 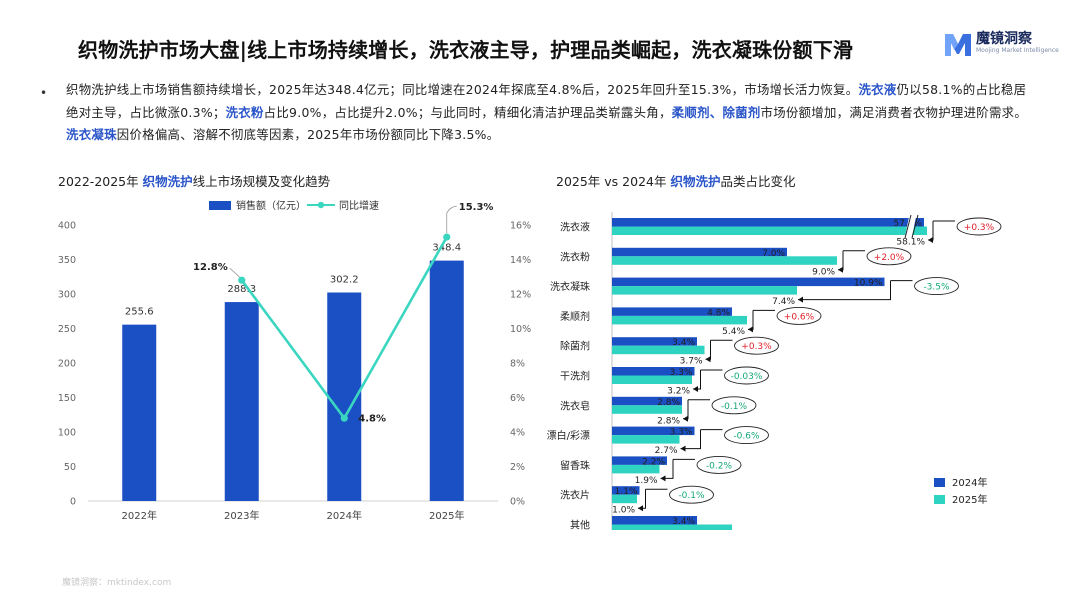 What do you see at coordinates (718, 313) in the screenshot?
I see `value-label-2024: 4.8%` at bounding box center [718, 313].